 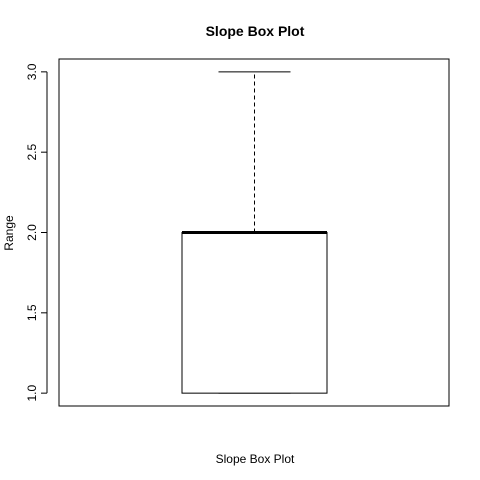 What do you see at coordinates (32, 232) in the screenshot?
I see `y-tick-label: 2.0` at bounding box center [32, 232].